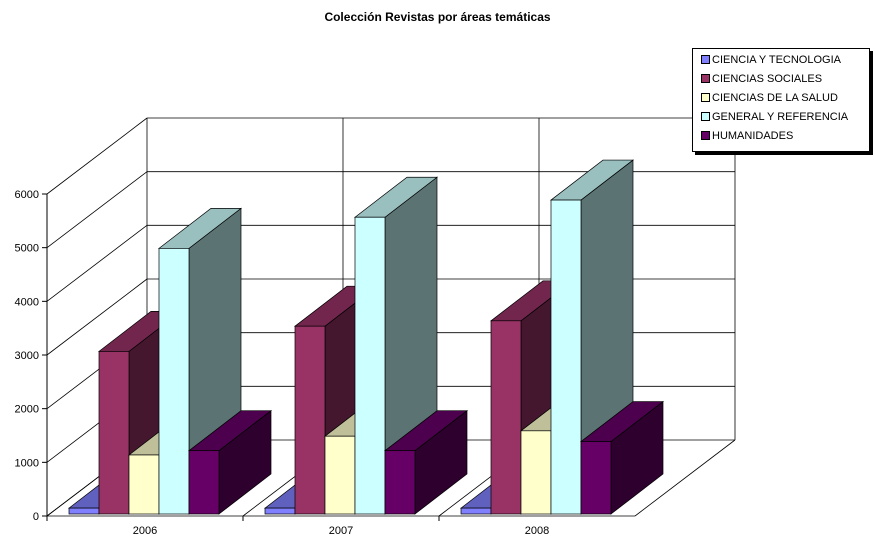 The width and height of the screenshot is (875, 538). I want to click on bar-humanidades-2006, so click(230, 462).